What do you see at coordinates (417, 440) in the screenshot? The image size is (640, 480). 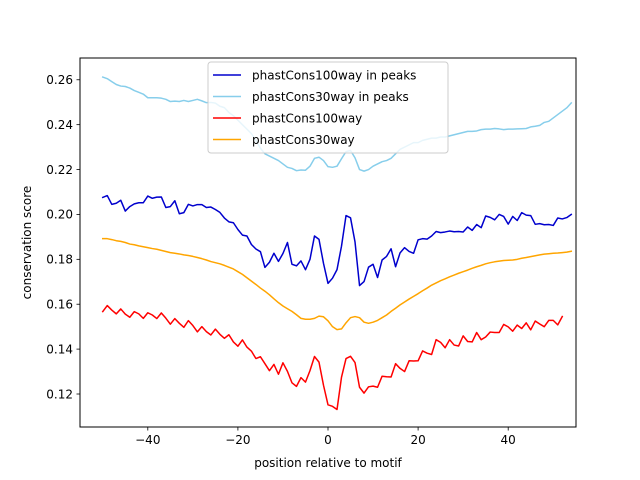 I see `x-tick-label: 20` at bounding box center [417, 440].